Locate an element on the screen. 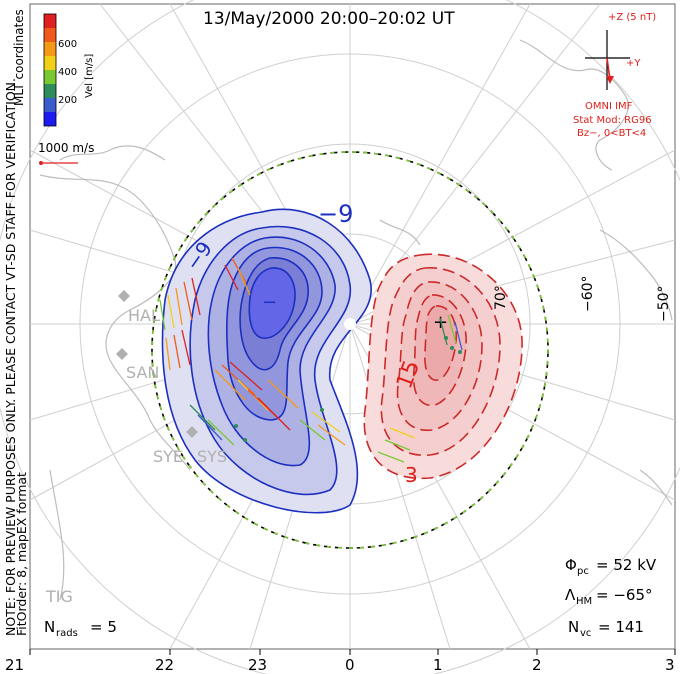 The height and width of the screenshot is (674, 680). positive-potential-cell is located at coordinates (443, 366).